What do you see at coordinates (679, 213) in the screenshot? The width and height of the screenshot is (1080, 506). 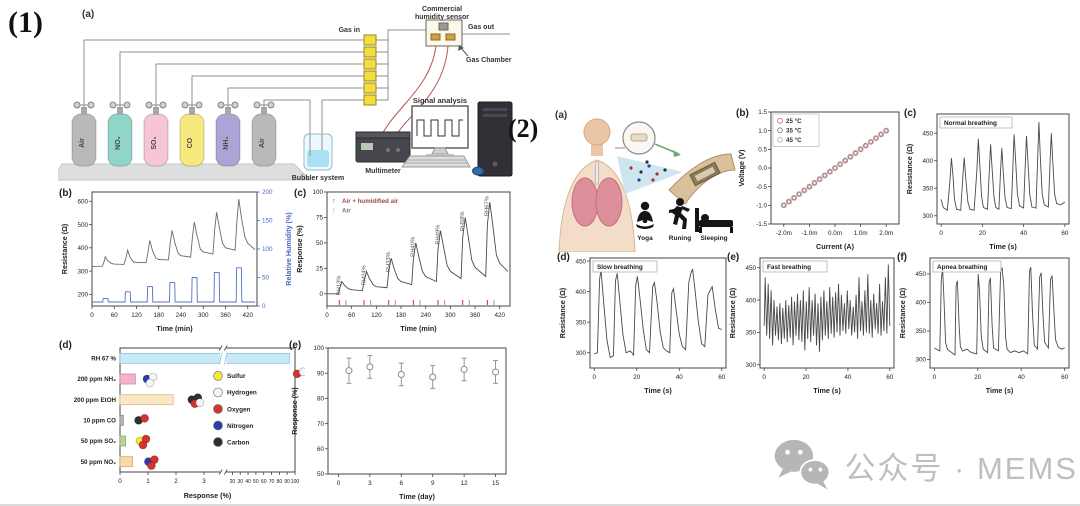 I see `running-icon` at bounding box center [679, 213].